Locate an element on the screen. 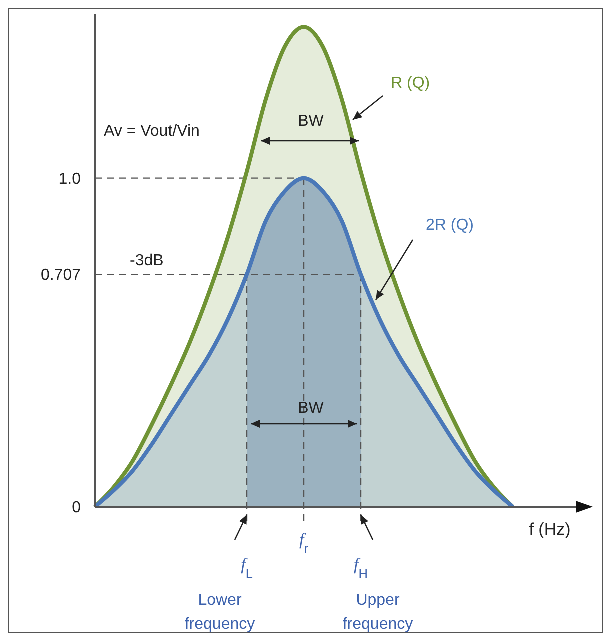  ref-line-label: -3dB is located at coordinates (147, 261).